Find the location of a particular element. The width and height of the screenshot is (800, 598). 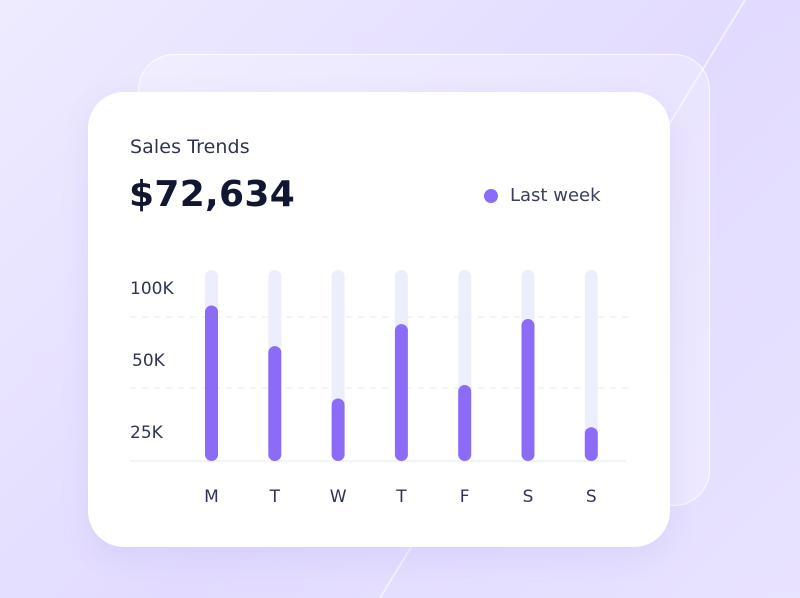

legend-label: Last week is located at coordinates (555, 195).